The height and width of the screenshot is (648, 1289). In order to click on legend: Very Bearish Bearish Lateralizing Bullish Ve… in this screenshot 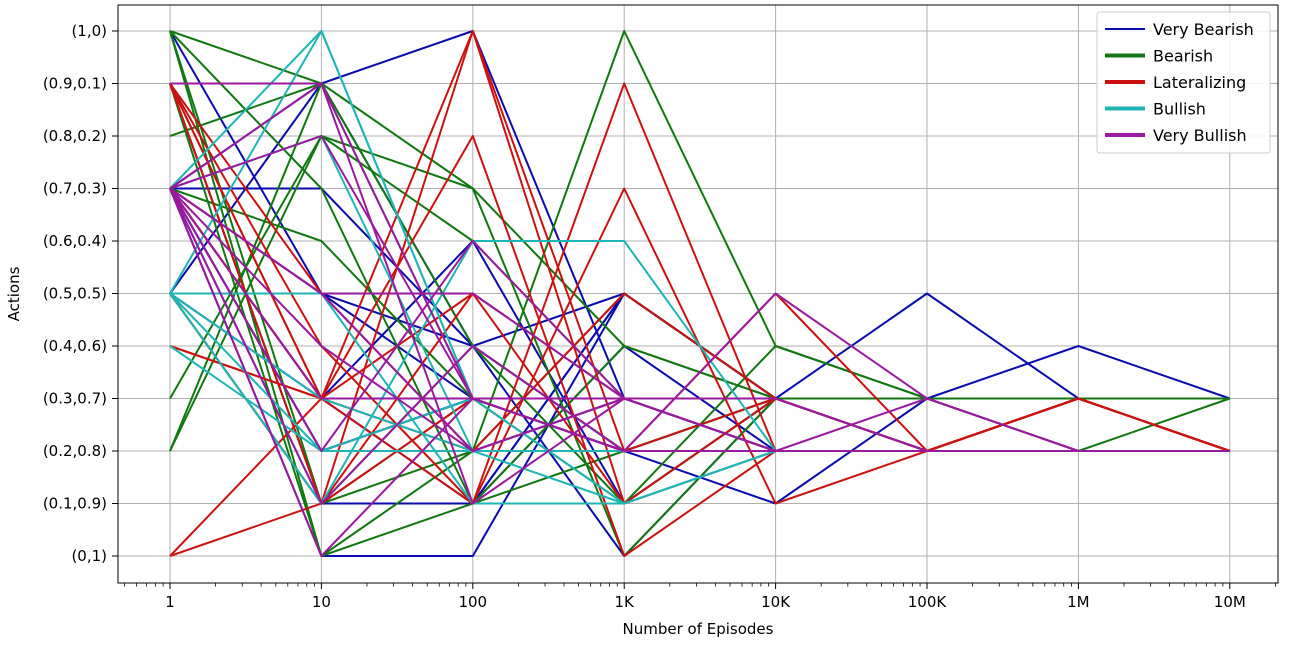, I will do `click(1183, 82)`.